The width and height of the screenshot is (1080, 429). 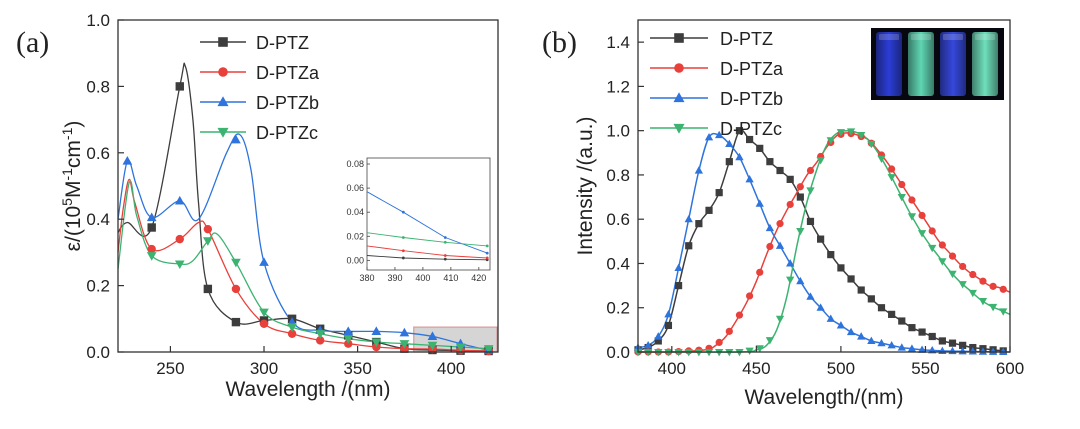 What do you see at coordinates (618, 308) in the screenshot?
I see `y-tick-label: 0.2` at bounding box center [618, 308].